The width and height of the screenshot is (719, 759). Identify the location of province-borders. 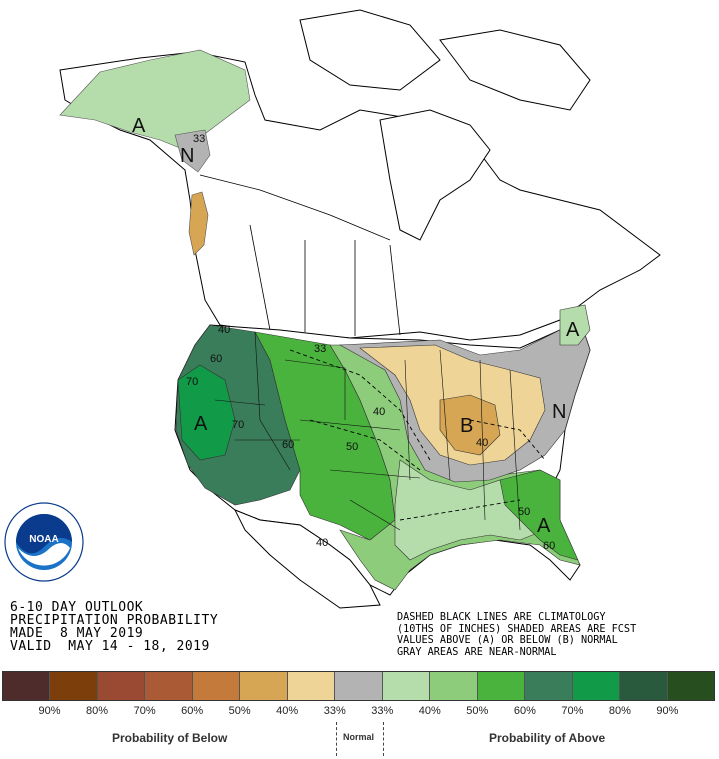
(300, 255).